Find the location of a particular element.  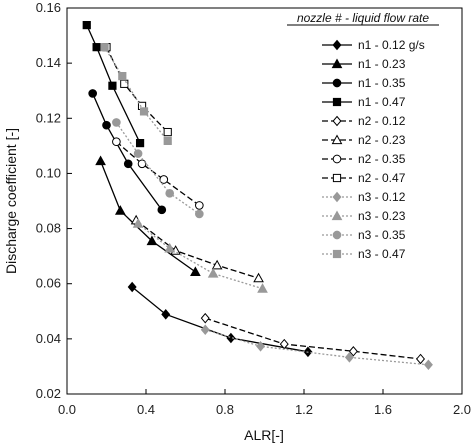

x-tick-label: 1.2 is located at coordinates (304, 409).